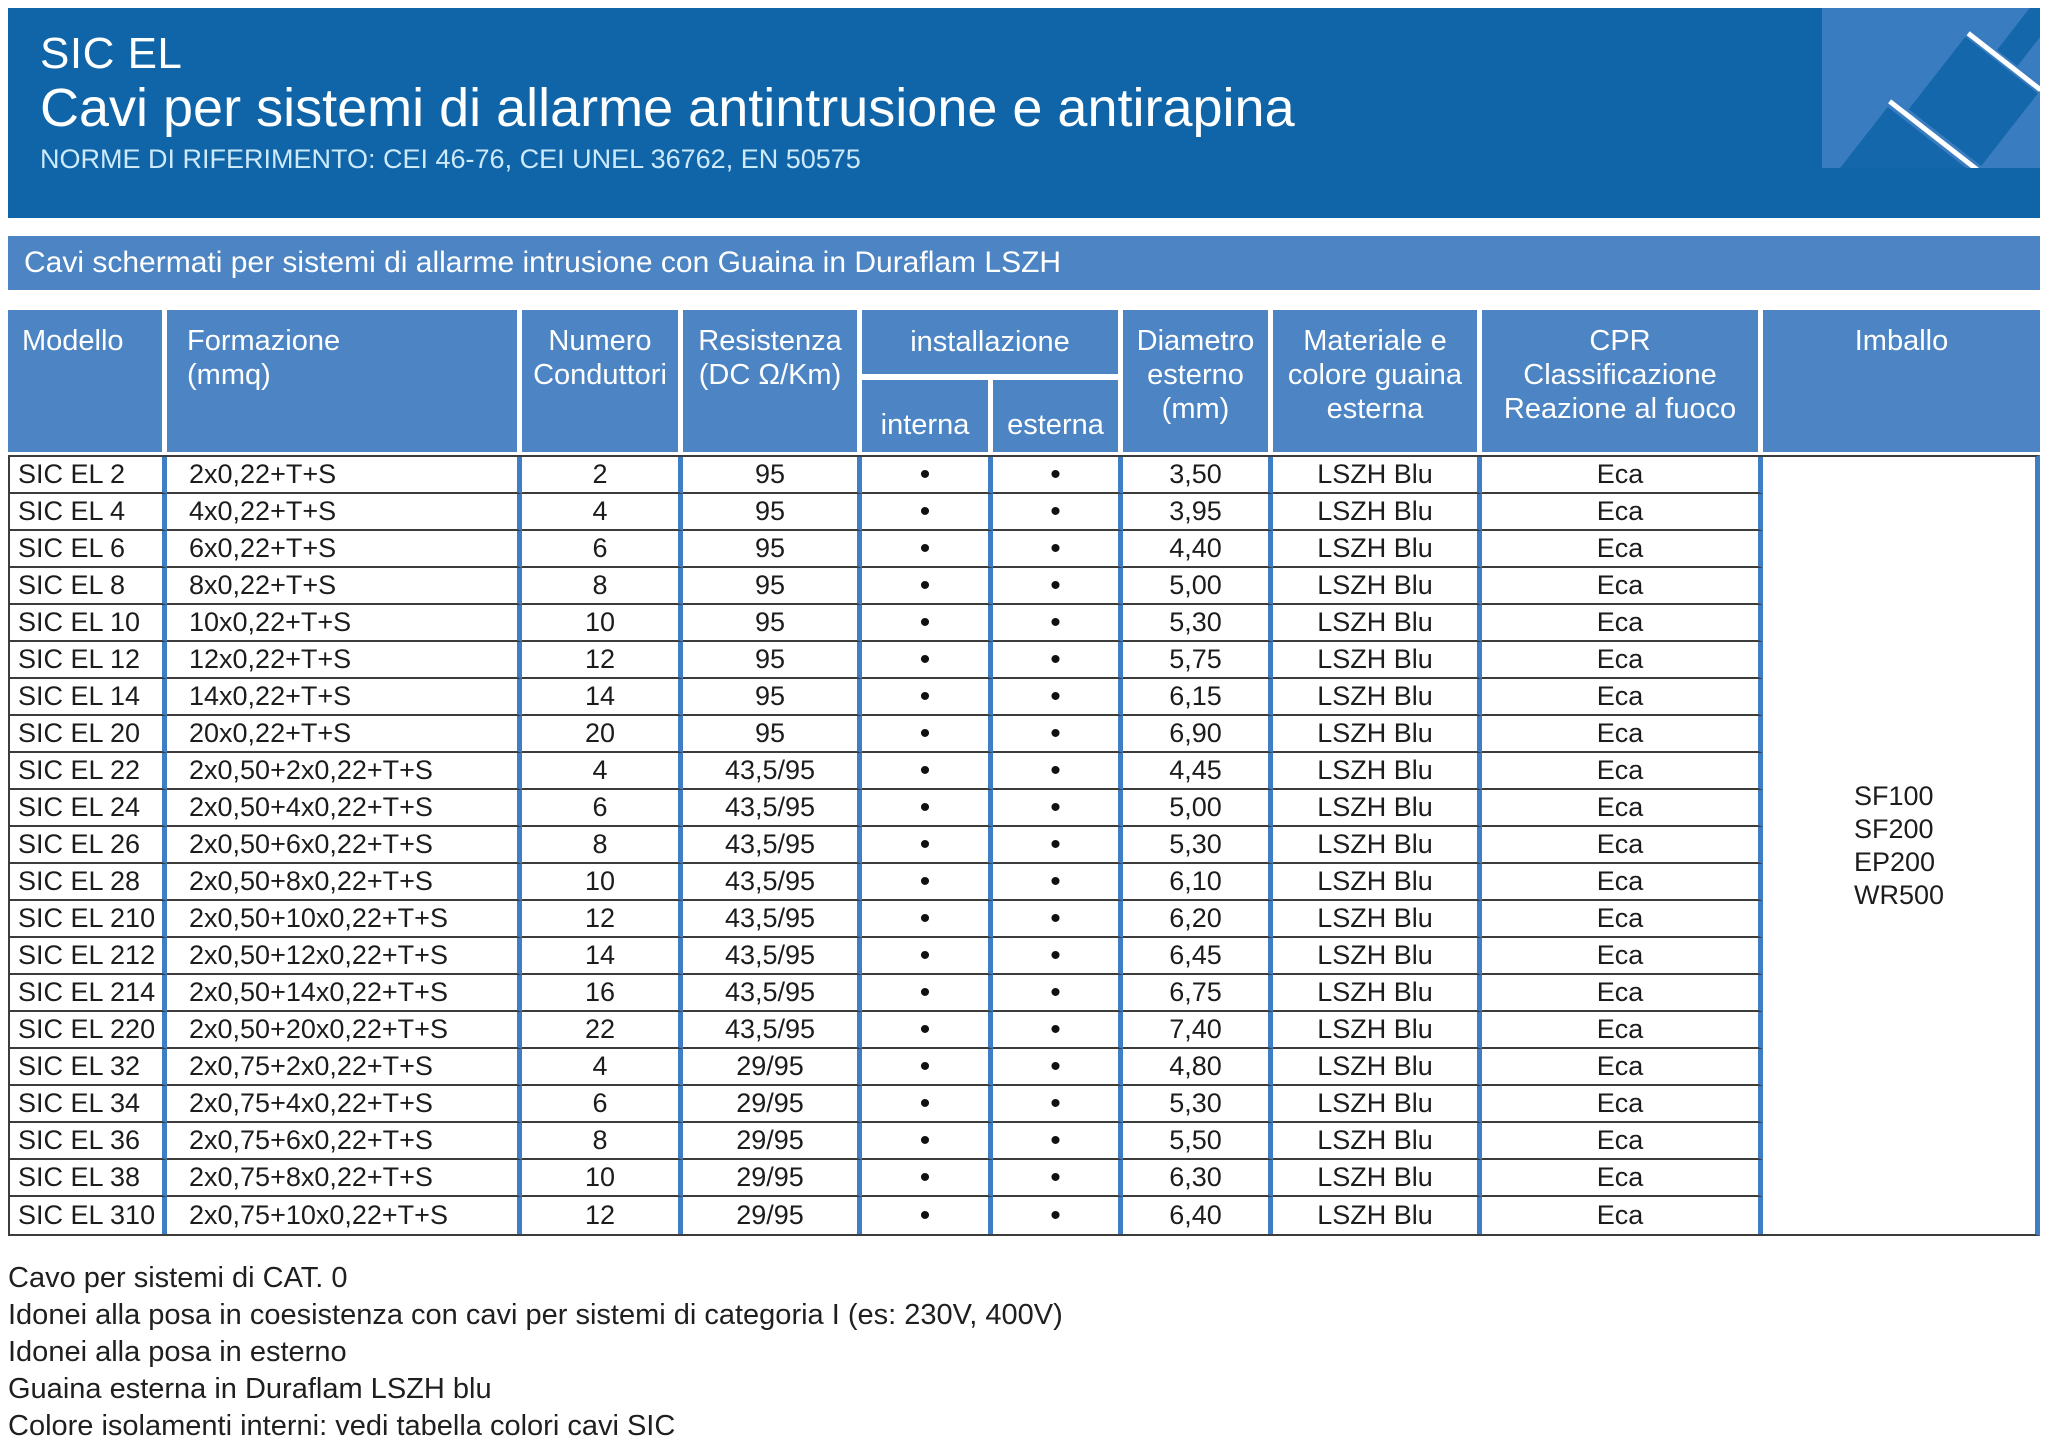 This screenshot has width=2048, height=1445. What do you see at coordinates (1198, 697) in the screenshot?
I see `cell-diametro-esterno: 6,15` at bounding box center [1198, 697].